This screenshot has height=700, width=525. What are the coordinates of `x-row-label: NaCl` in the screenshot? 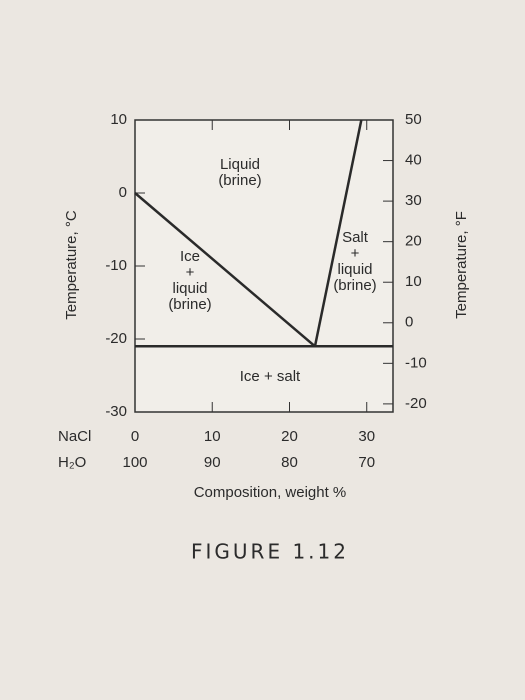 It's located at (74, 436).